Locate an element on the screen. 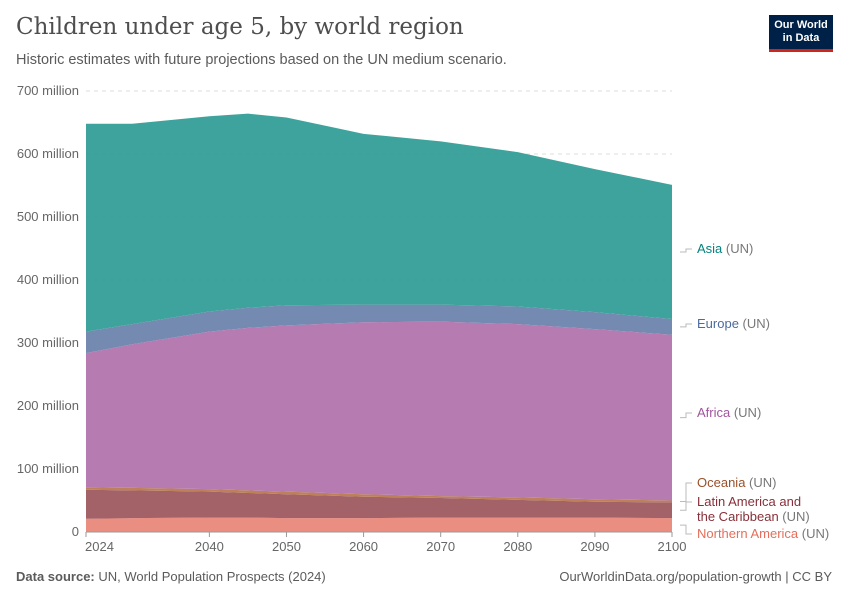  series-label: Latin America and the Caribbean (UN) is located at coordinates (753, 509).